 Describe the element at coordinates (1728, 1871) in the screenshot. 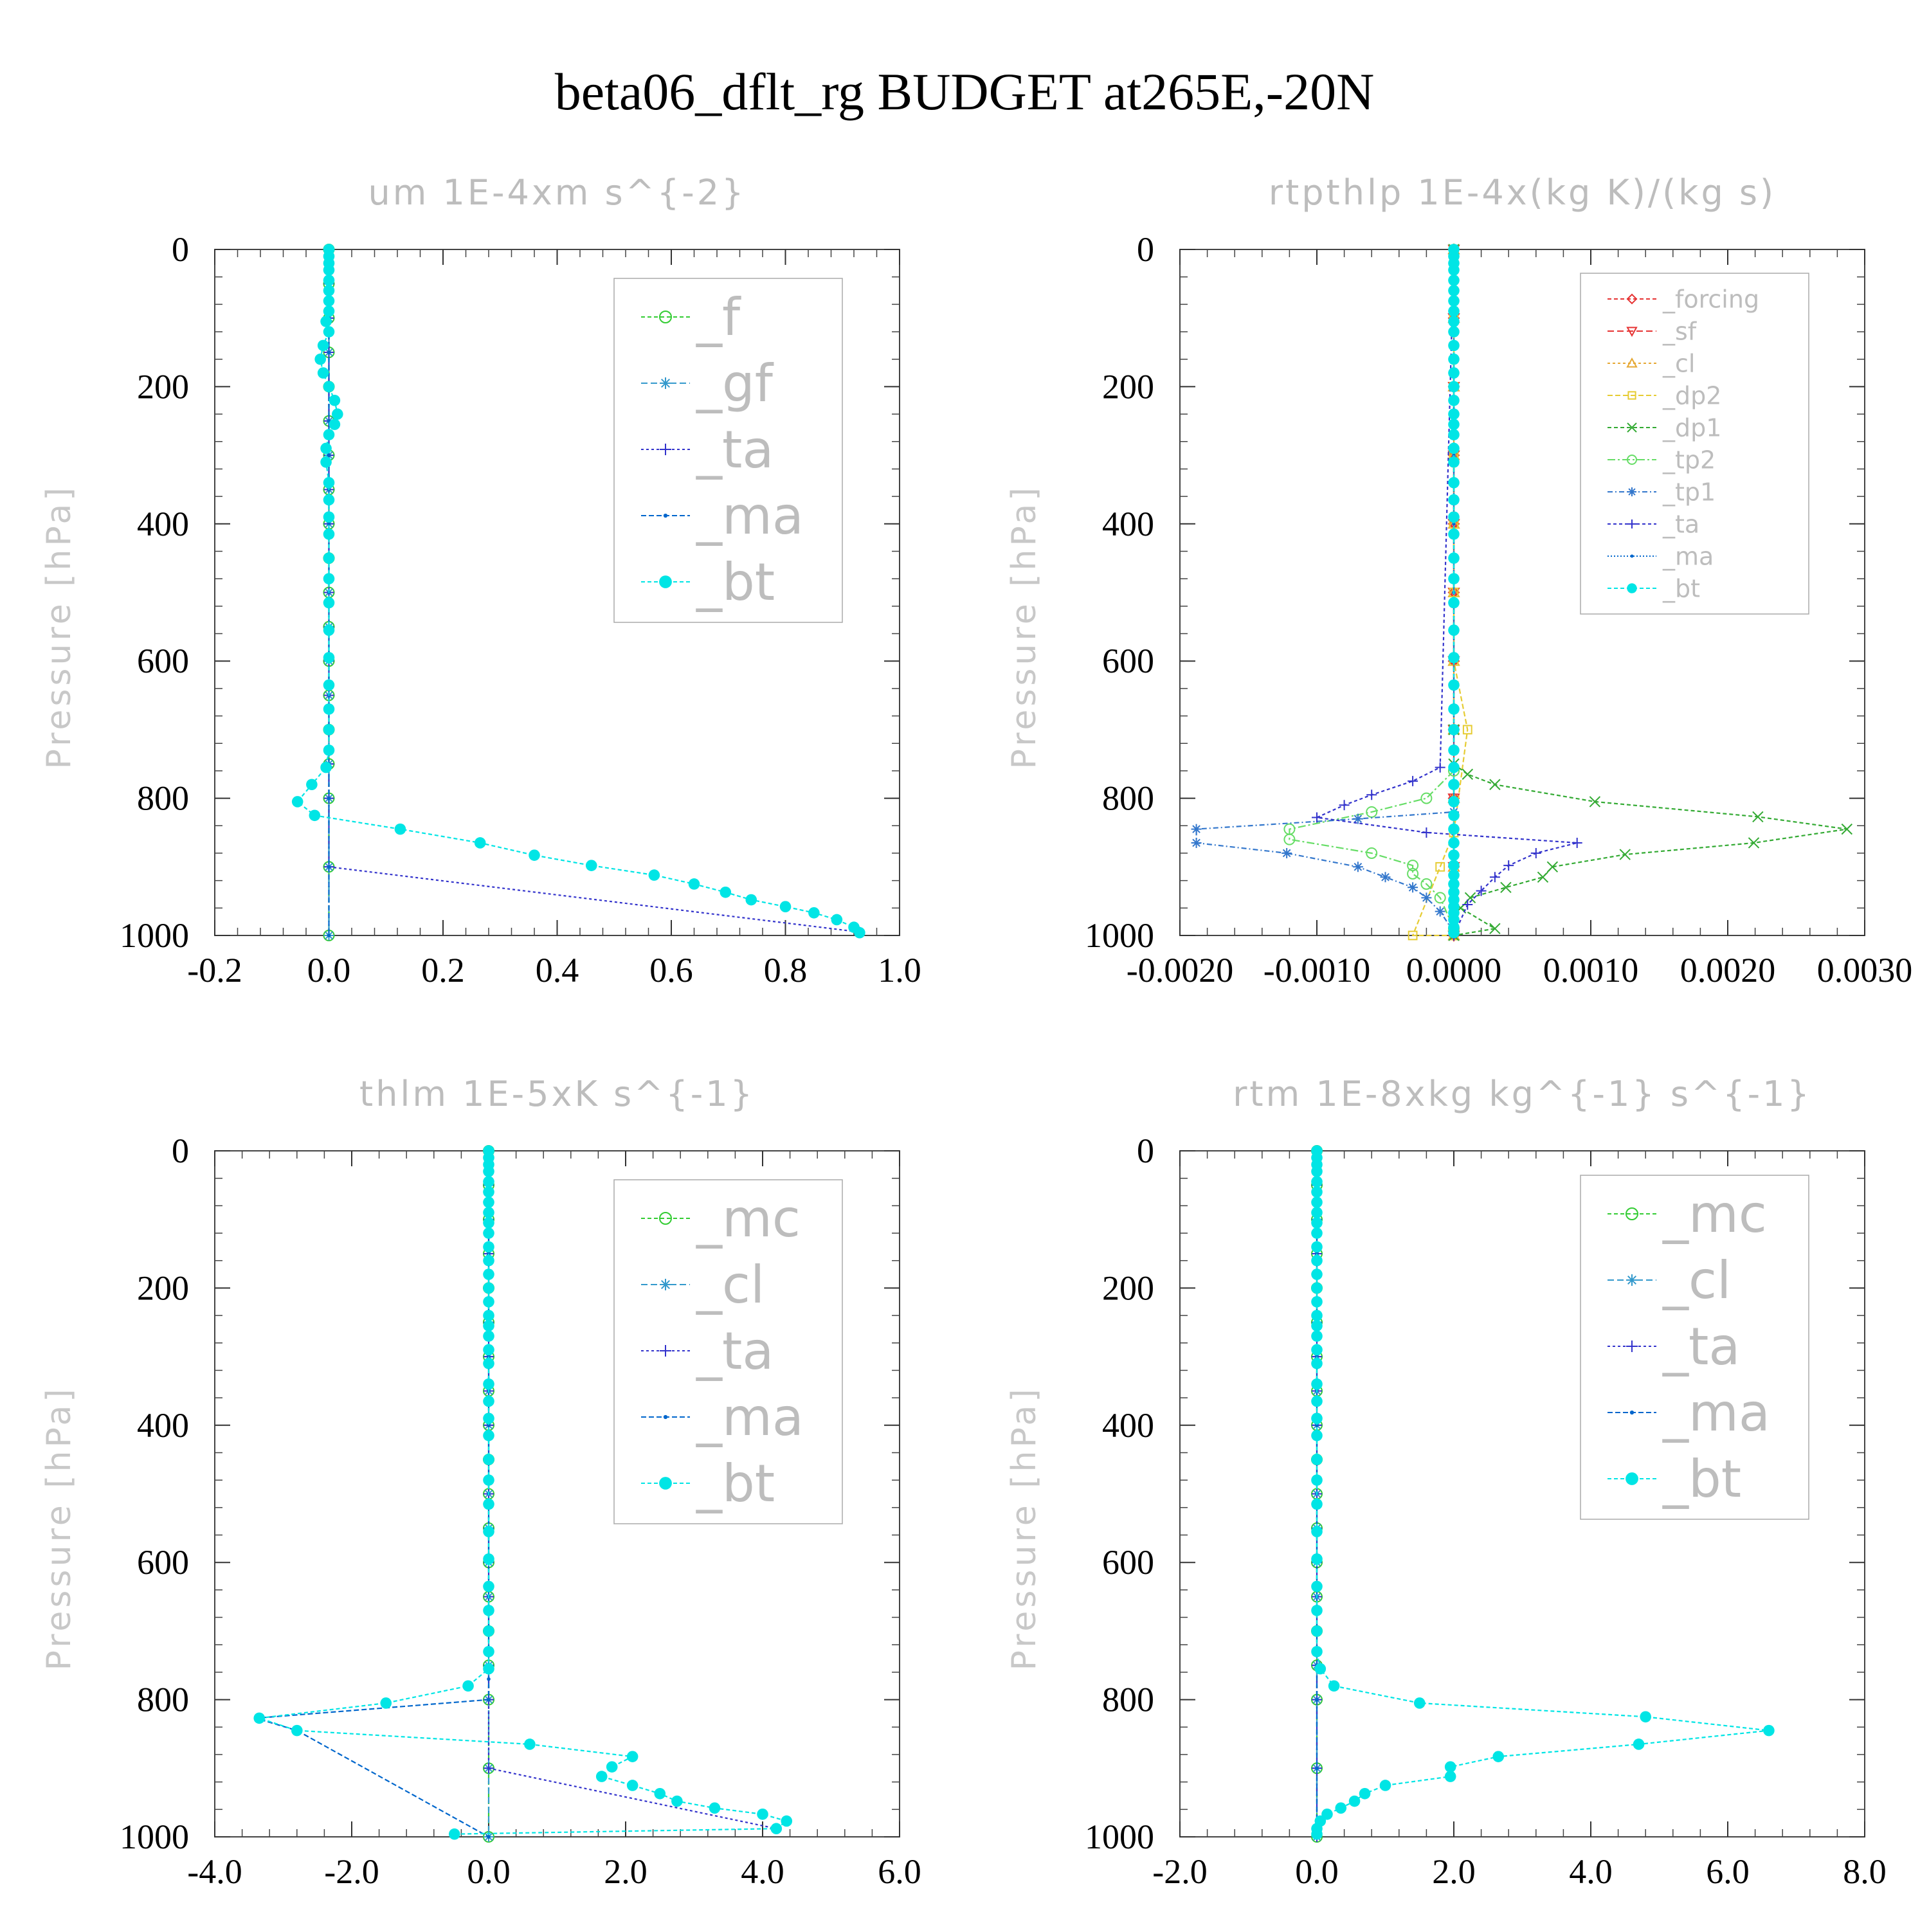

I see `x-tick-label: 6.0` at that location.